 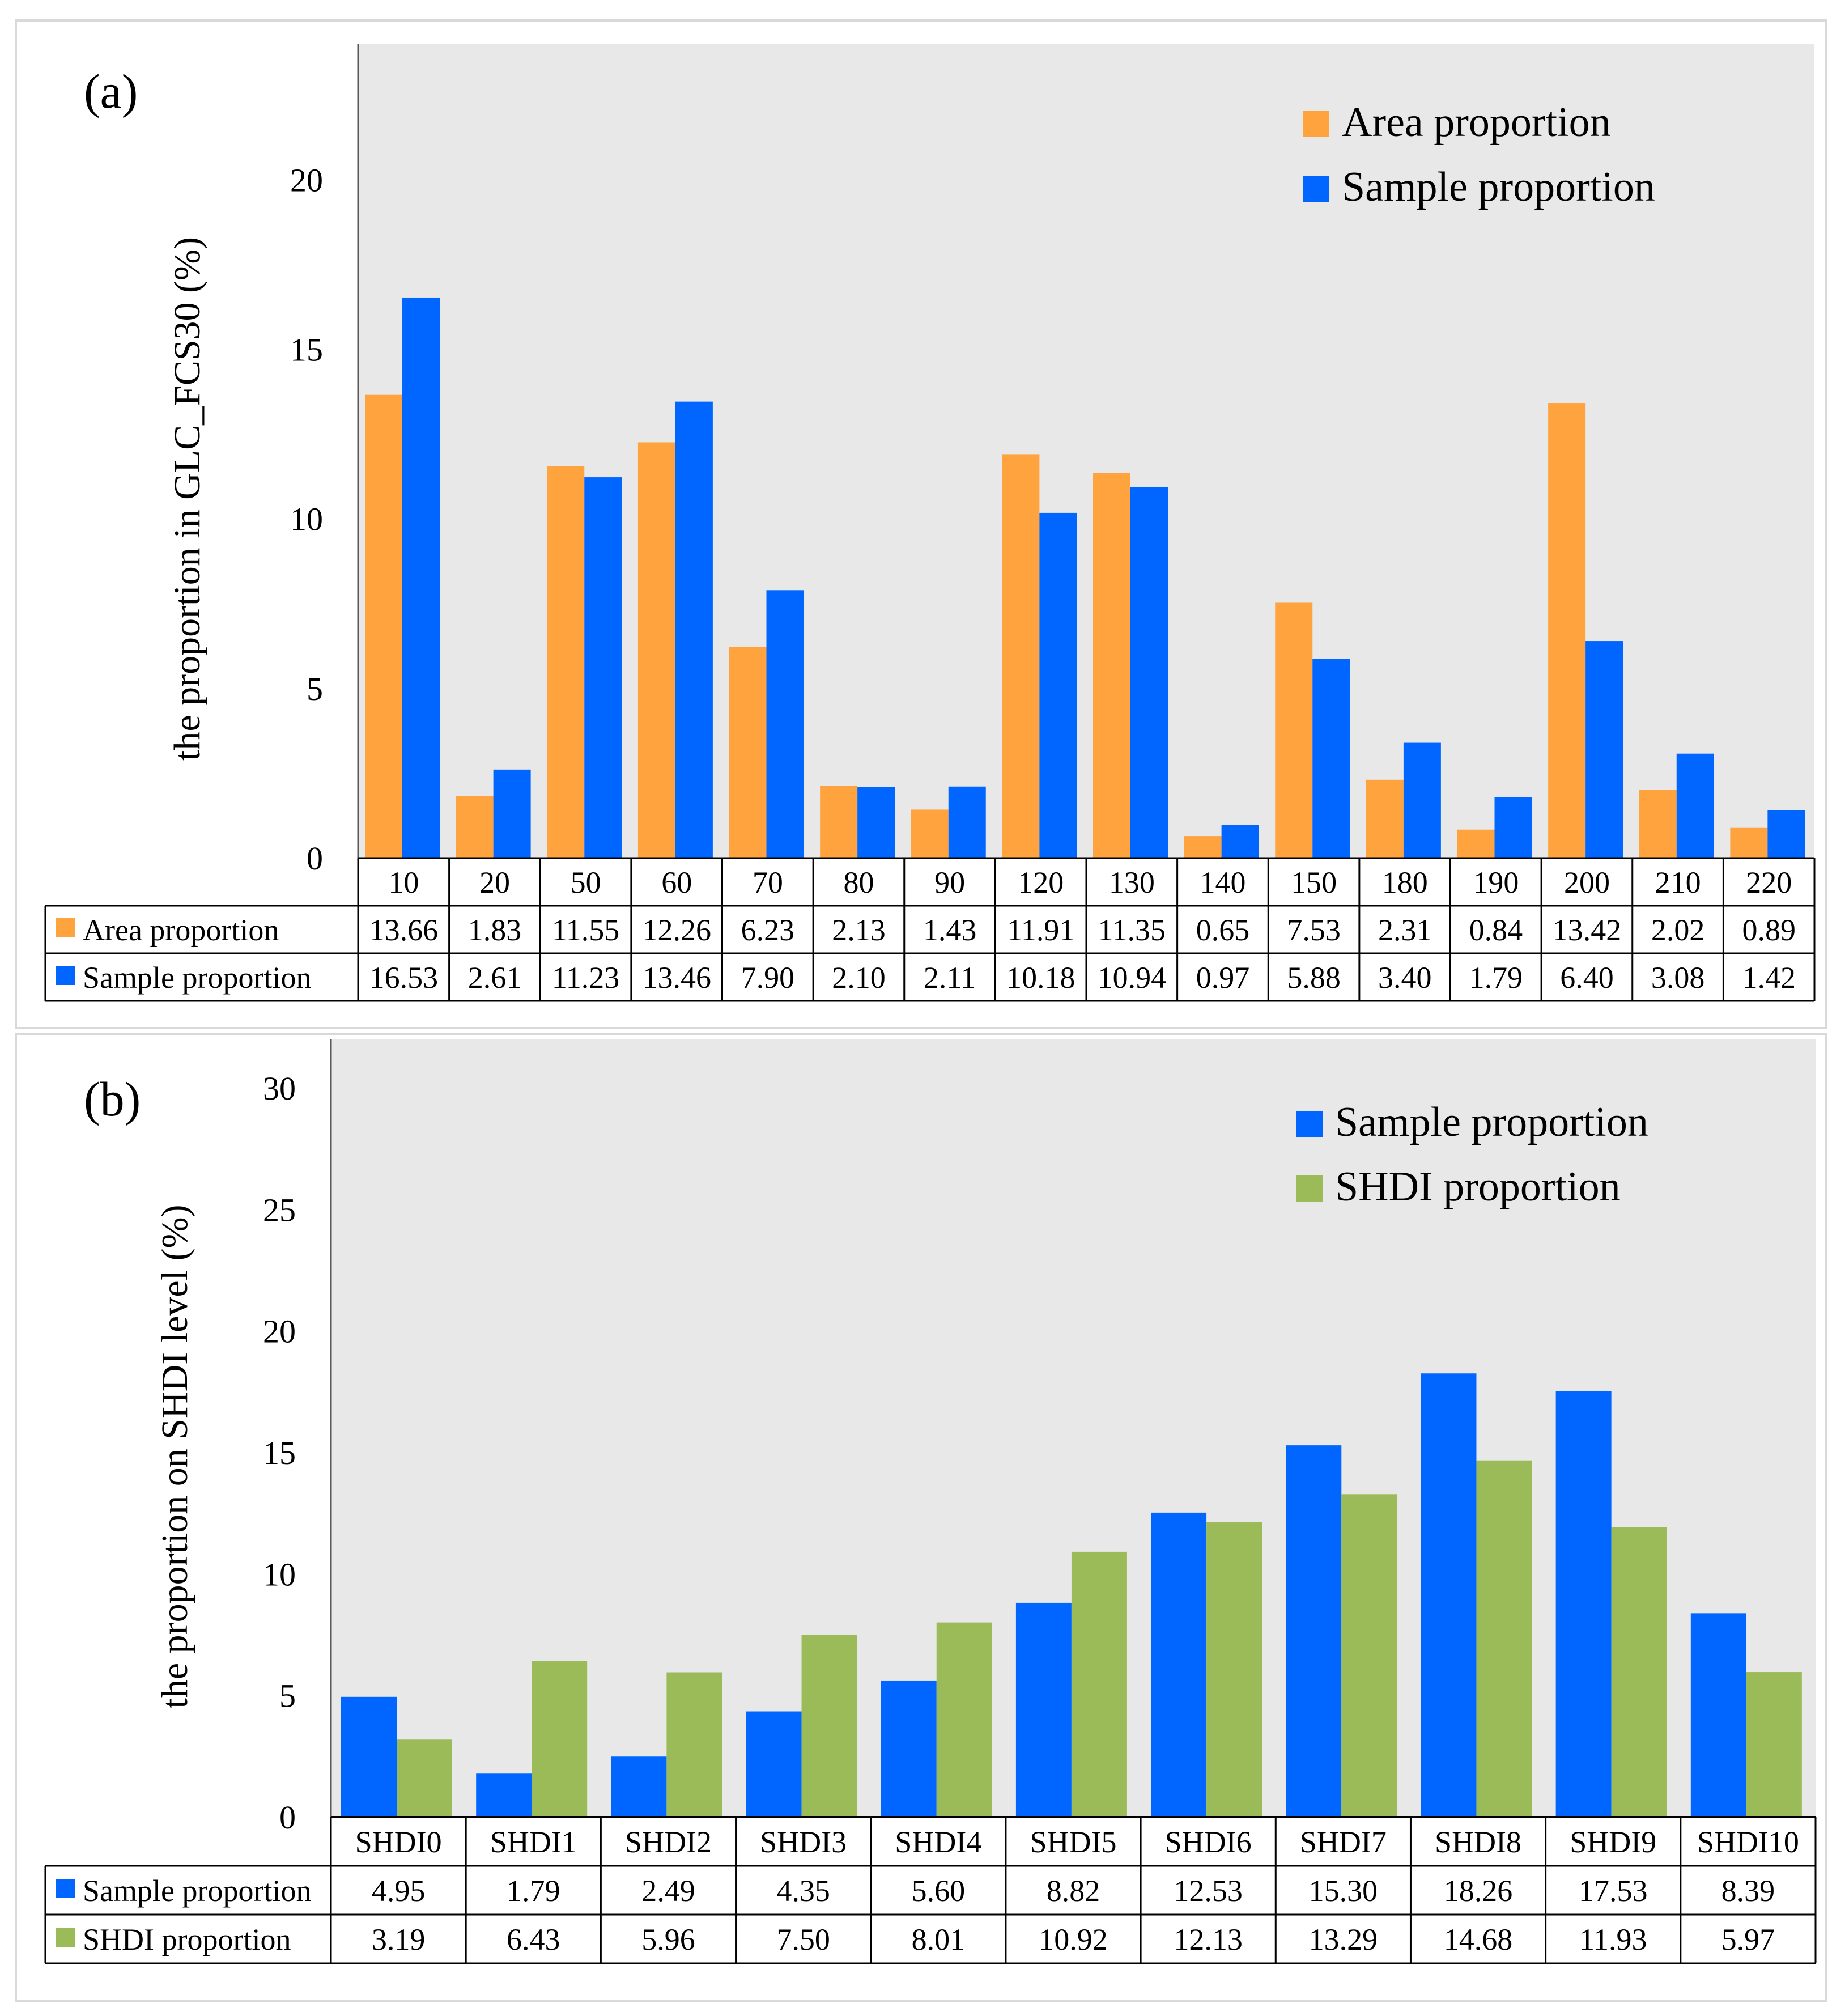 What do you see at coordinates (1472, 1154) in the screenshot?
I see `panel-b-legend: Sample proportion SHDI proportion` at bounding box center [1472, 1154].